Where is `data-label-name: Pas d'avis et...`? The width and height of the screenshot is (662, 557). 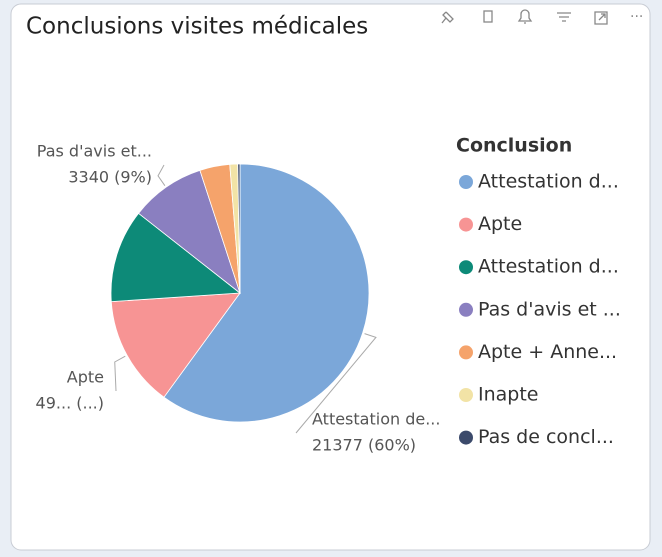 data-label-name: Pas d'avis et... is located at coordinates (94, 151).